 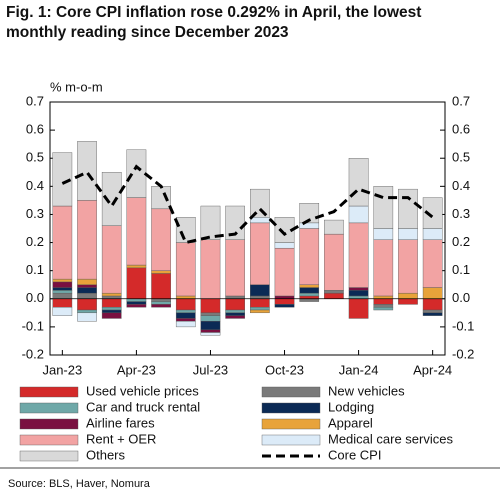 I want to click on y2-tick-label: 0.3, so click(x=461, y=213).